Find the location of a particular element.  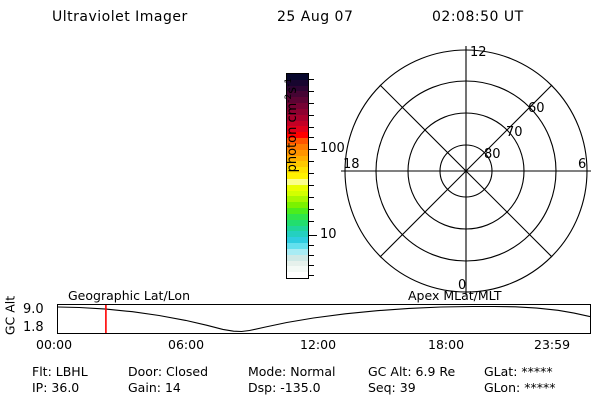

status-seq: Seq: 39 is located at coordinates (392, 387).